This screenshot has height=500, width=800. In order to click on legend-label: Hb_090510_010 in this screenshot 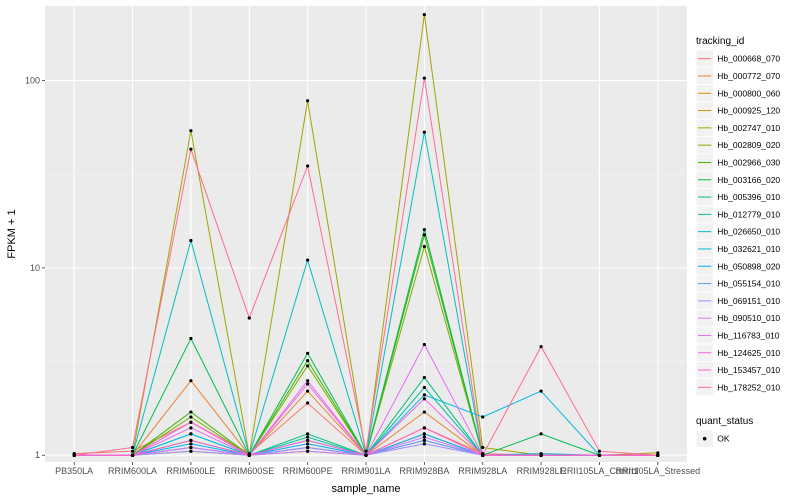, I will do `click(748, 318)`.